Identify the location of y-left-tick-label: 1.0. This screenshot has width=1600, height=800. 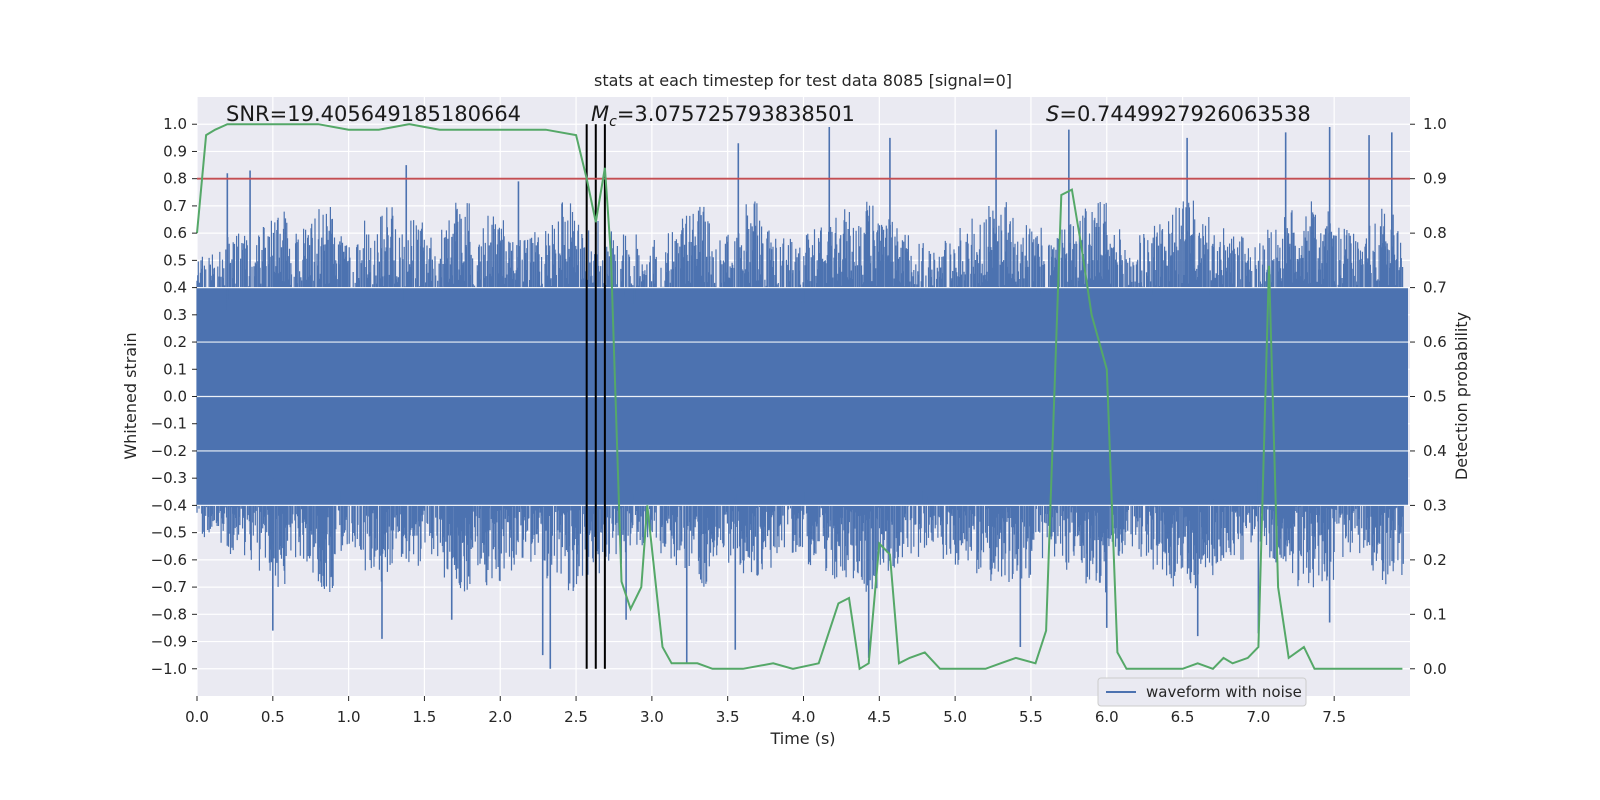
(175, 124).